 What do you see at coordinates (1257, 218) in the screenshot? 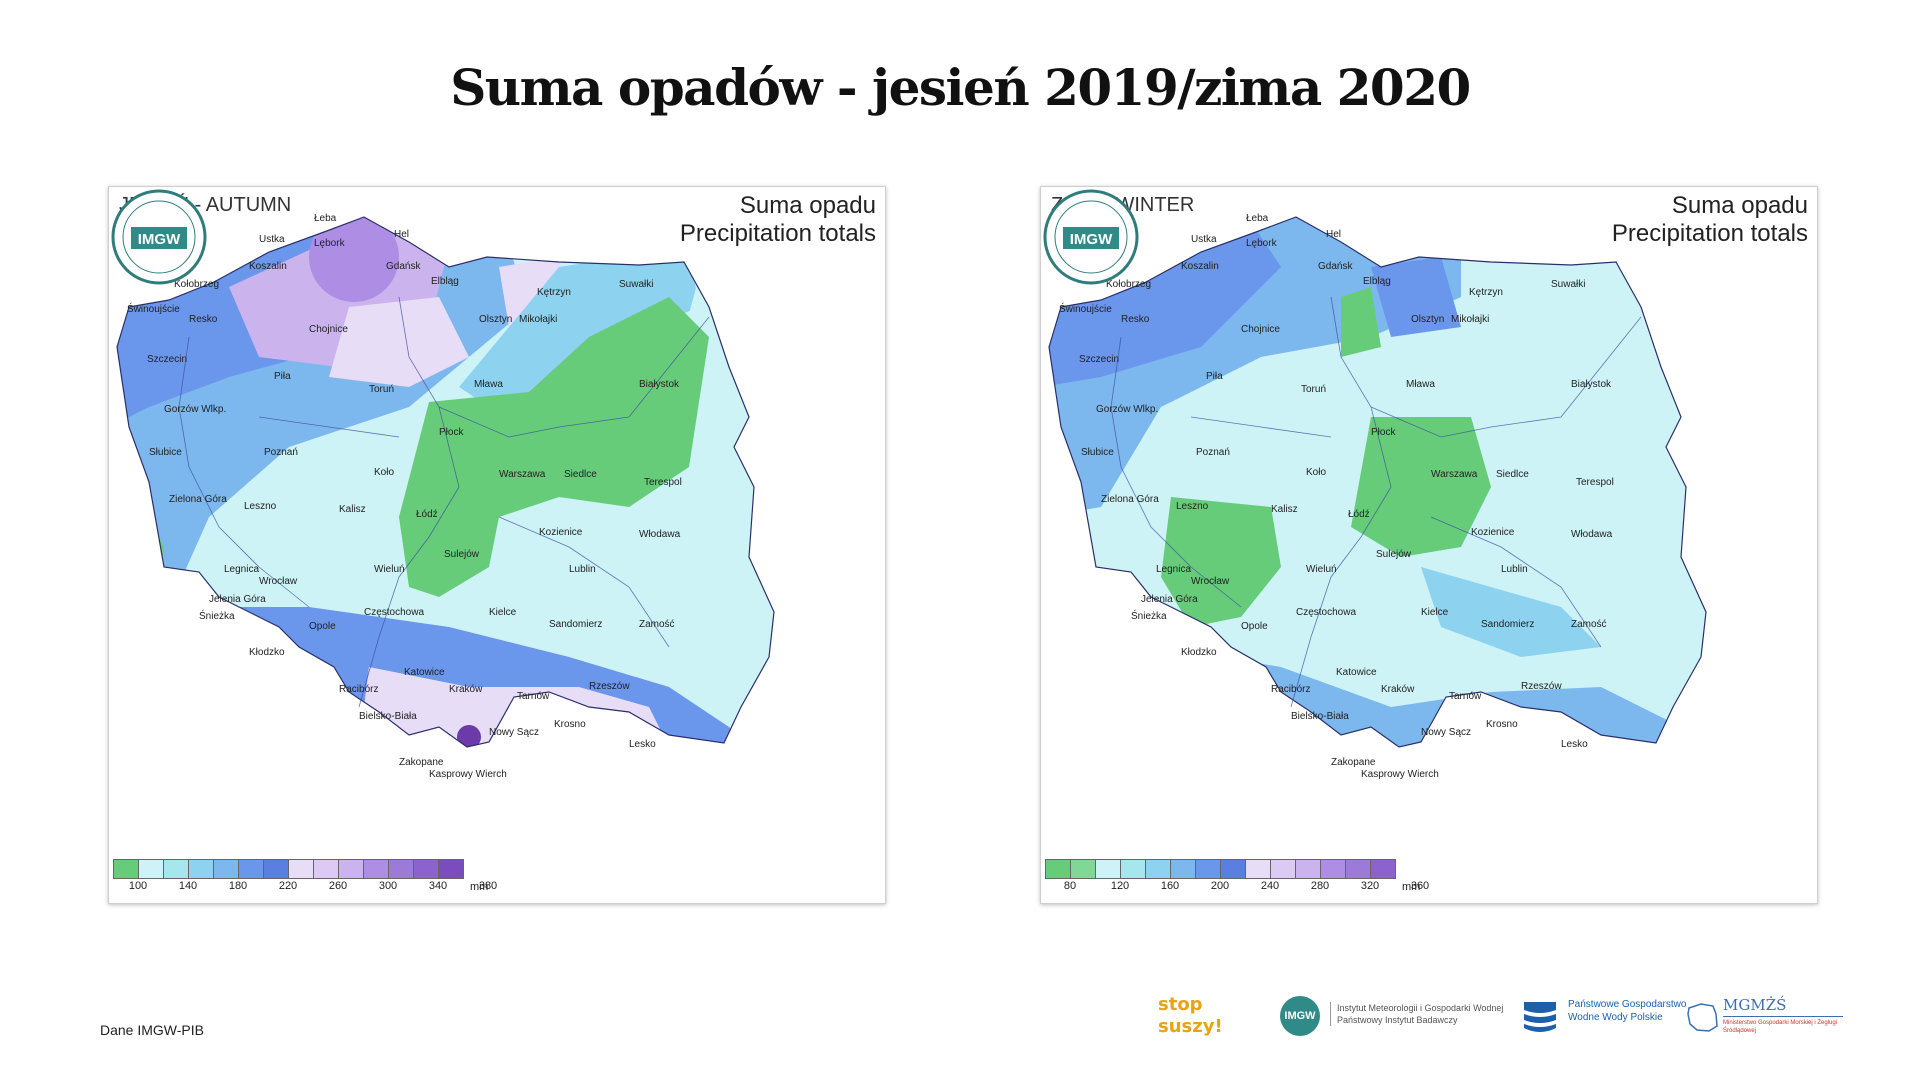
I see `city-label: Łeba` at bounding box center [1257, 218].